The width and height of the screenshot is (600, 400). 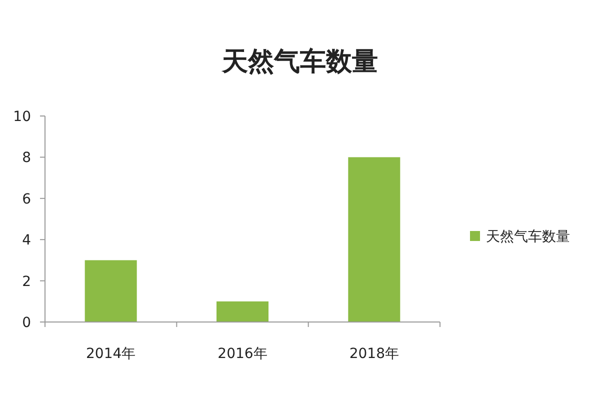 What do you see at coordinates (374, 354) in the screenshot?
I see `x-tick-label: 2018年` at bounding box center [374, 354].